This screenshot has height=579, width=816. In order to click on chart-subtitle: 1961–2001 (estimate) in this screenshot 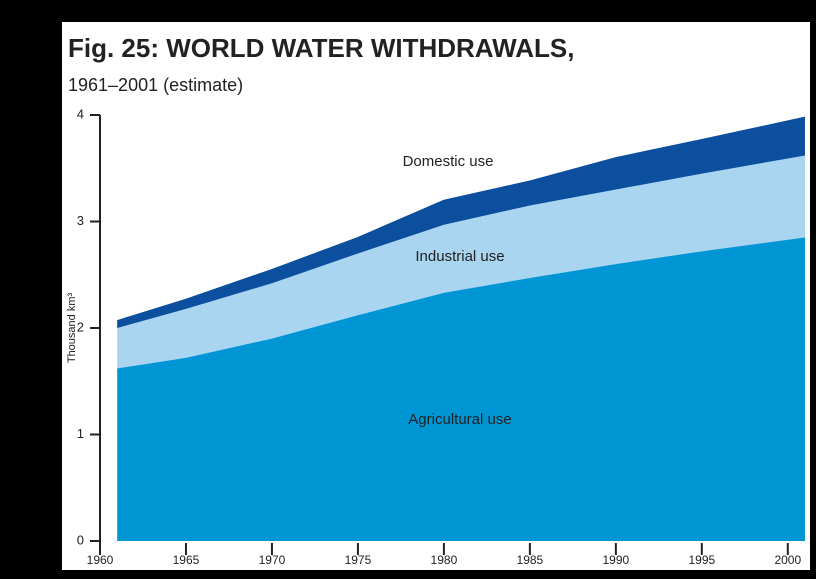, I will do `click(155, 85)`.